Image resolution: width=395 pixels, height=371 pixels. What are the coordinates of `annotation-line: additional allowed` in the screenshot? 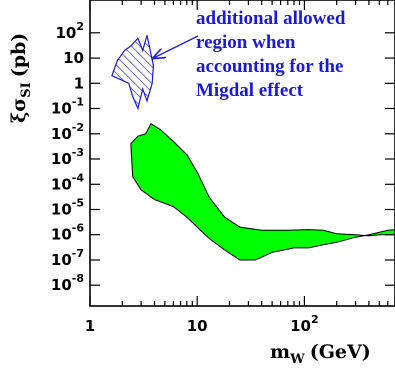 It's located at (271, 18).